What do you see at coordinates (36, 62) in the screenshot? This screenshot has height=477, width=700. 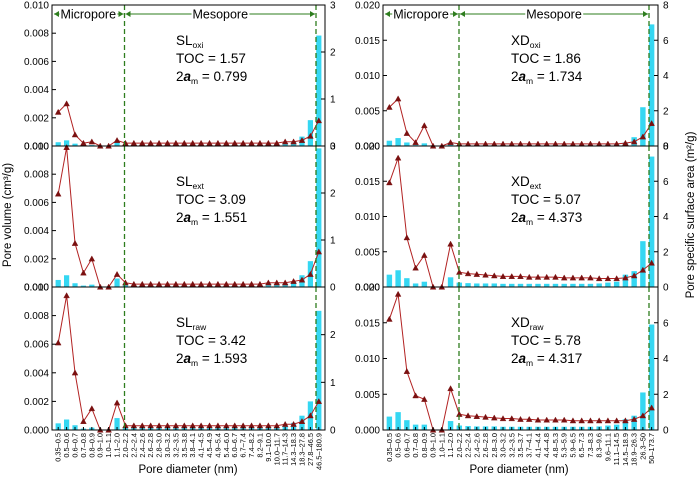 I see `left-y-tick-label: 0.006` at bounding box center [36, 62].